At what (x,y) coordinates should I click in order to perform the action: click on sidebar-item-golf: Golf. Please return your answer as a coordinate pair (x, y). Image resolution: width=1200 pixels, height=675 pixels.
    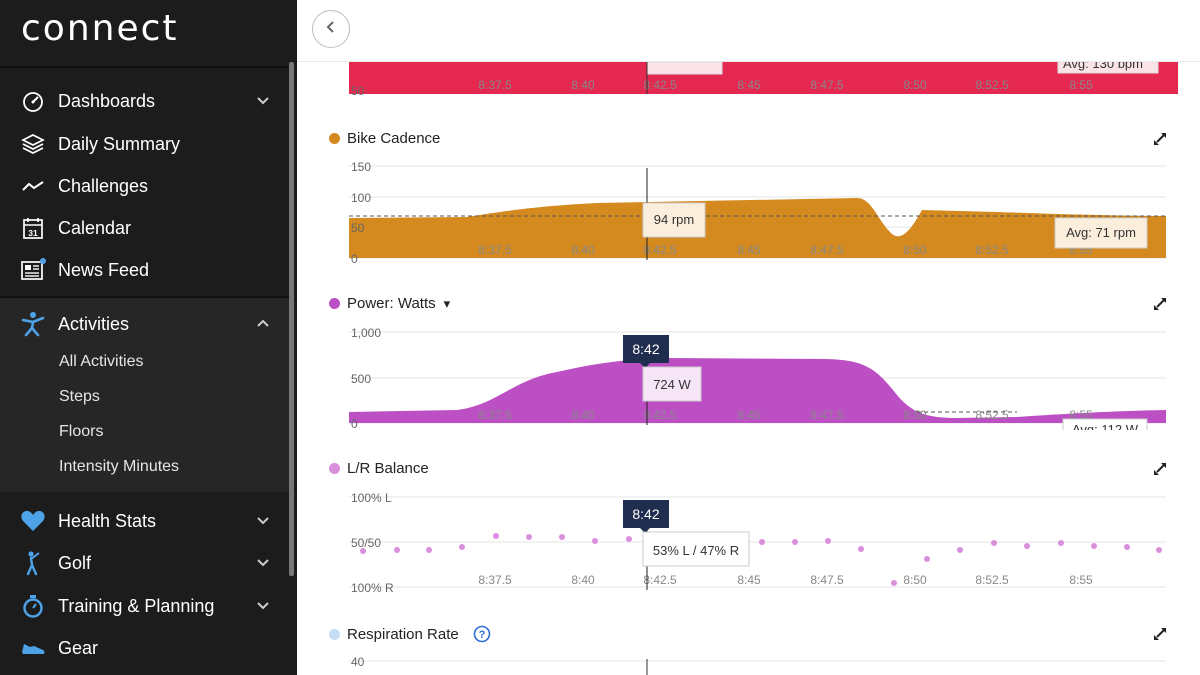
    Looking at the image, I should click on (145, 563).